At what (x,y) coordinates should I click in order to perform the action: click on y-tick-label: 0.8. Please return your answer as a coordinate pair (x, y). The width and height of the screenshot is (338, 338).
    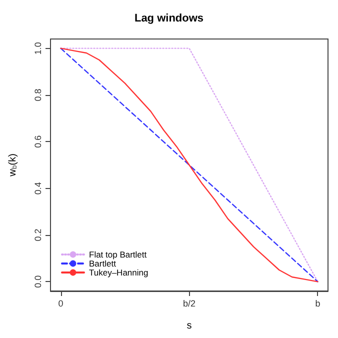
    Looking at the image, I should click on (38, 95).